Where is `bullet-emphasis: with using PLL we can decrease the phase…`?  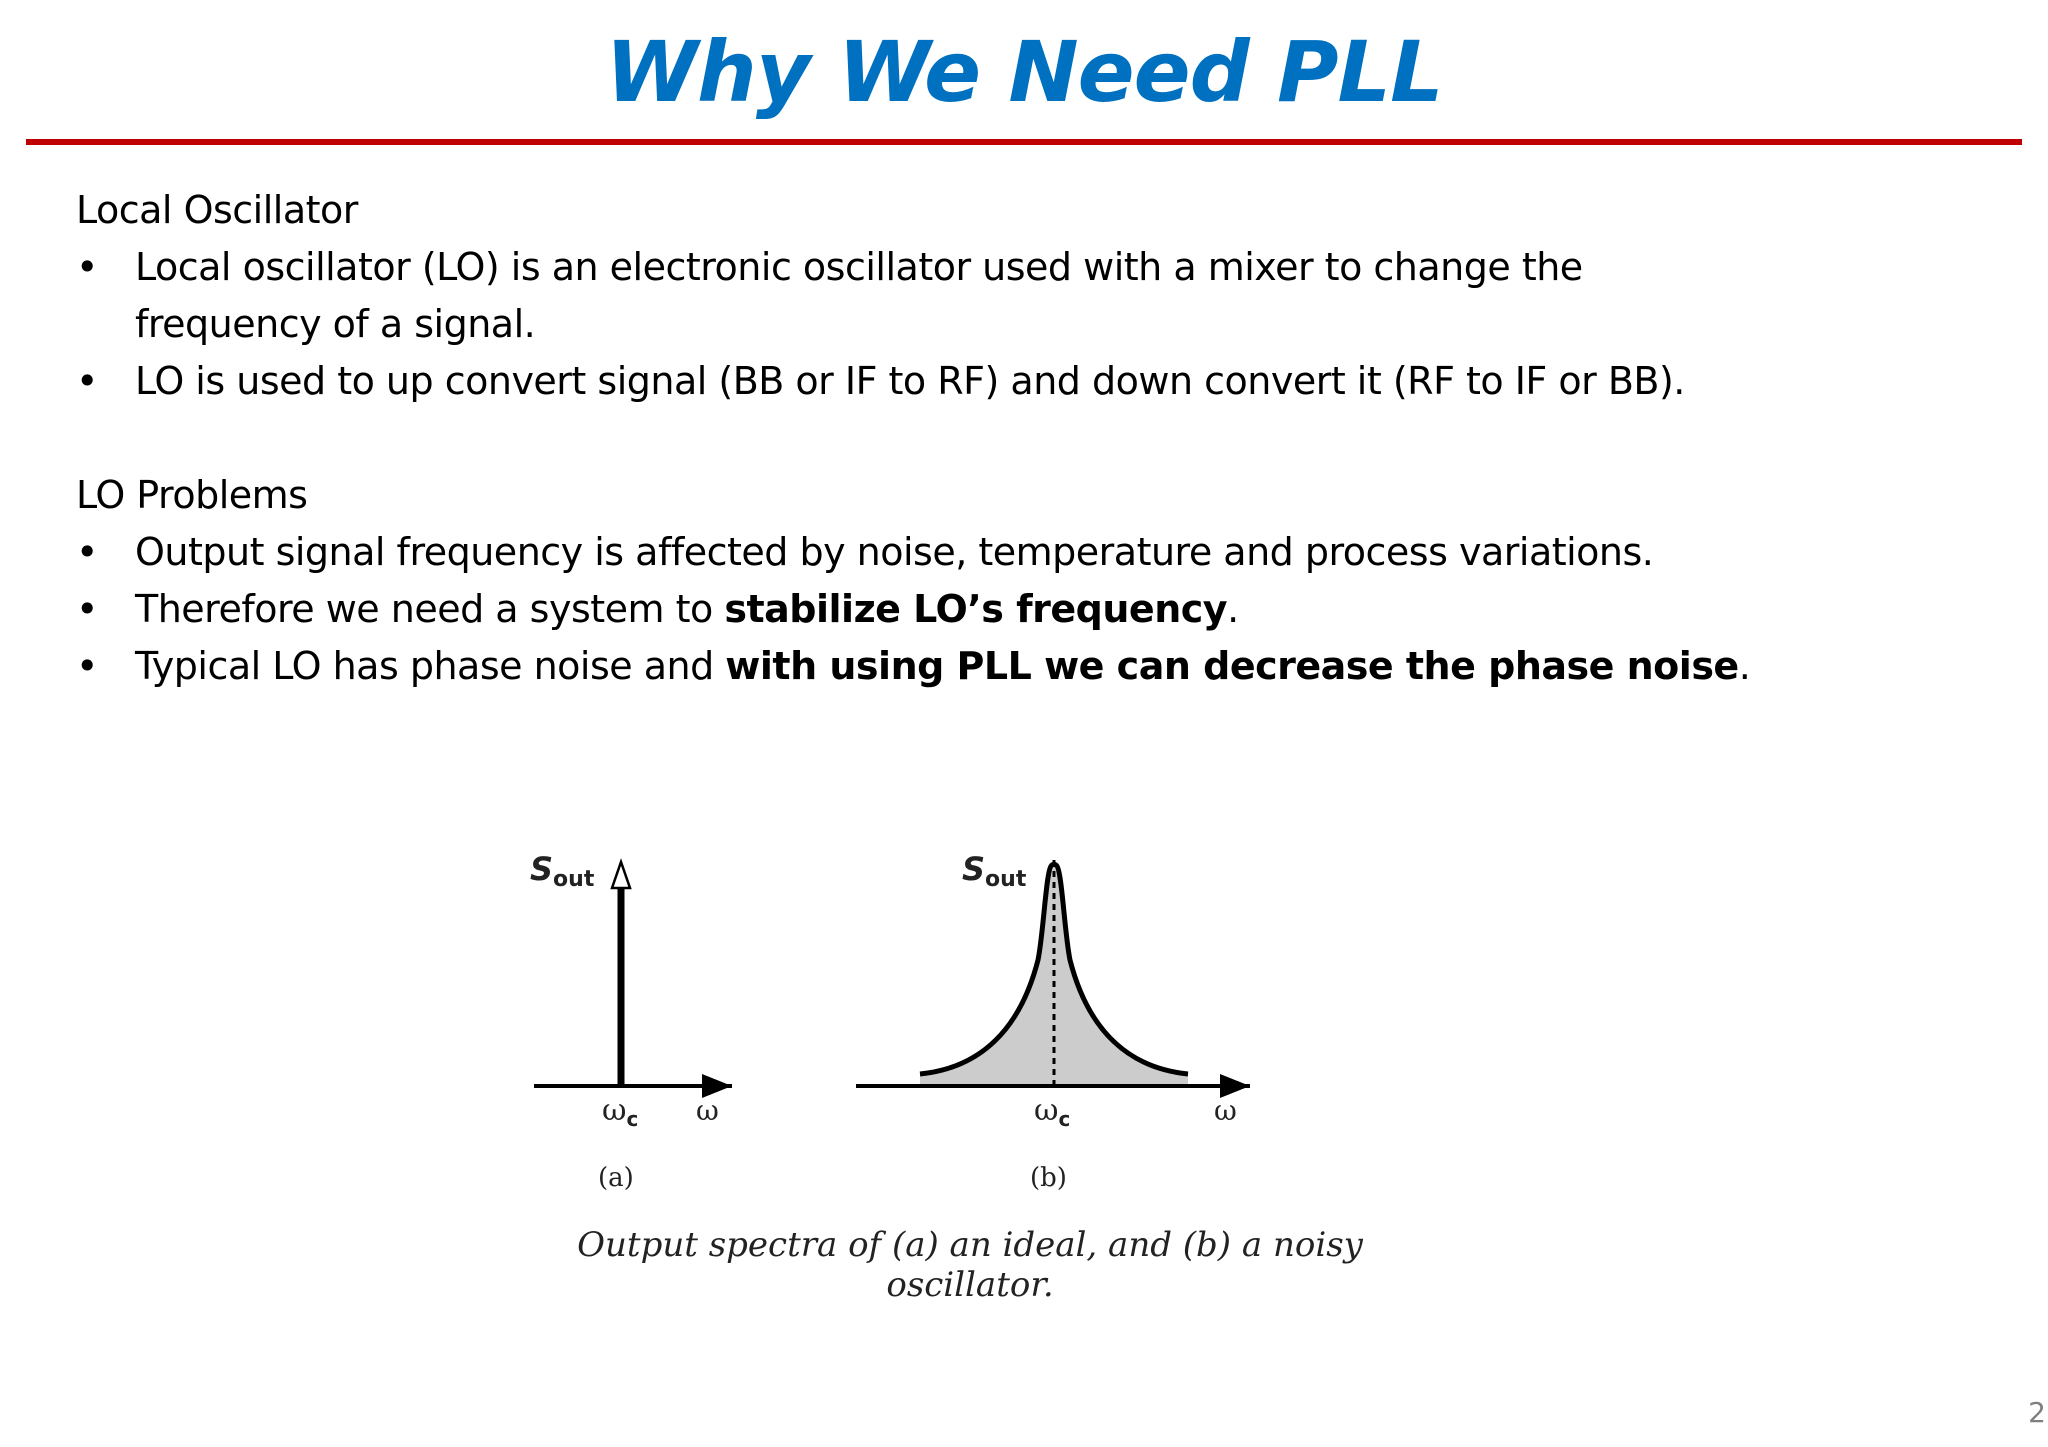 bullet-emphasis: with using PLL we can decrease the phase… is located at coordinates (1232, 666).